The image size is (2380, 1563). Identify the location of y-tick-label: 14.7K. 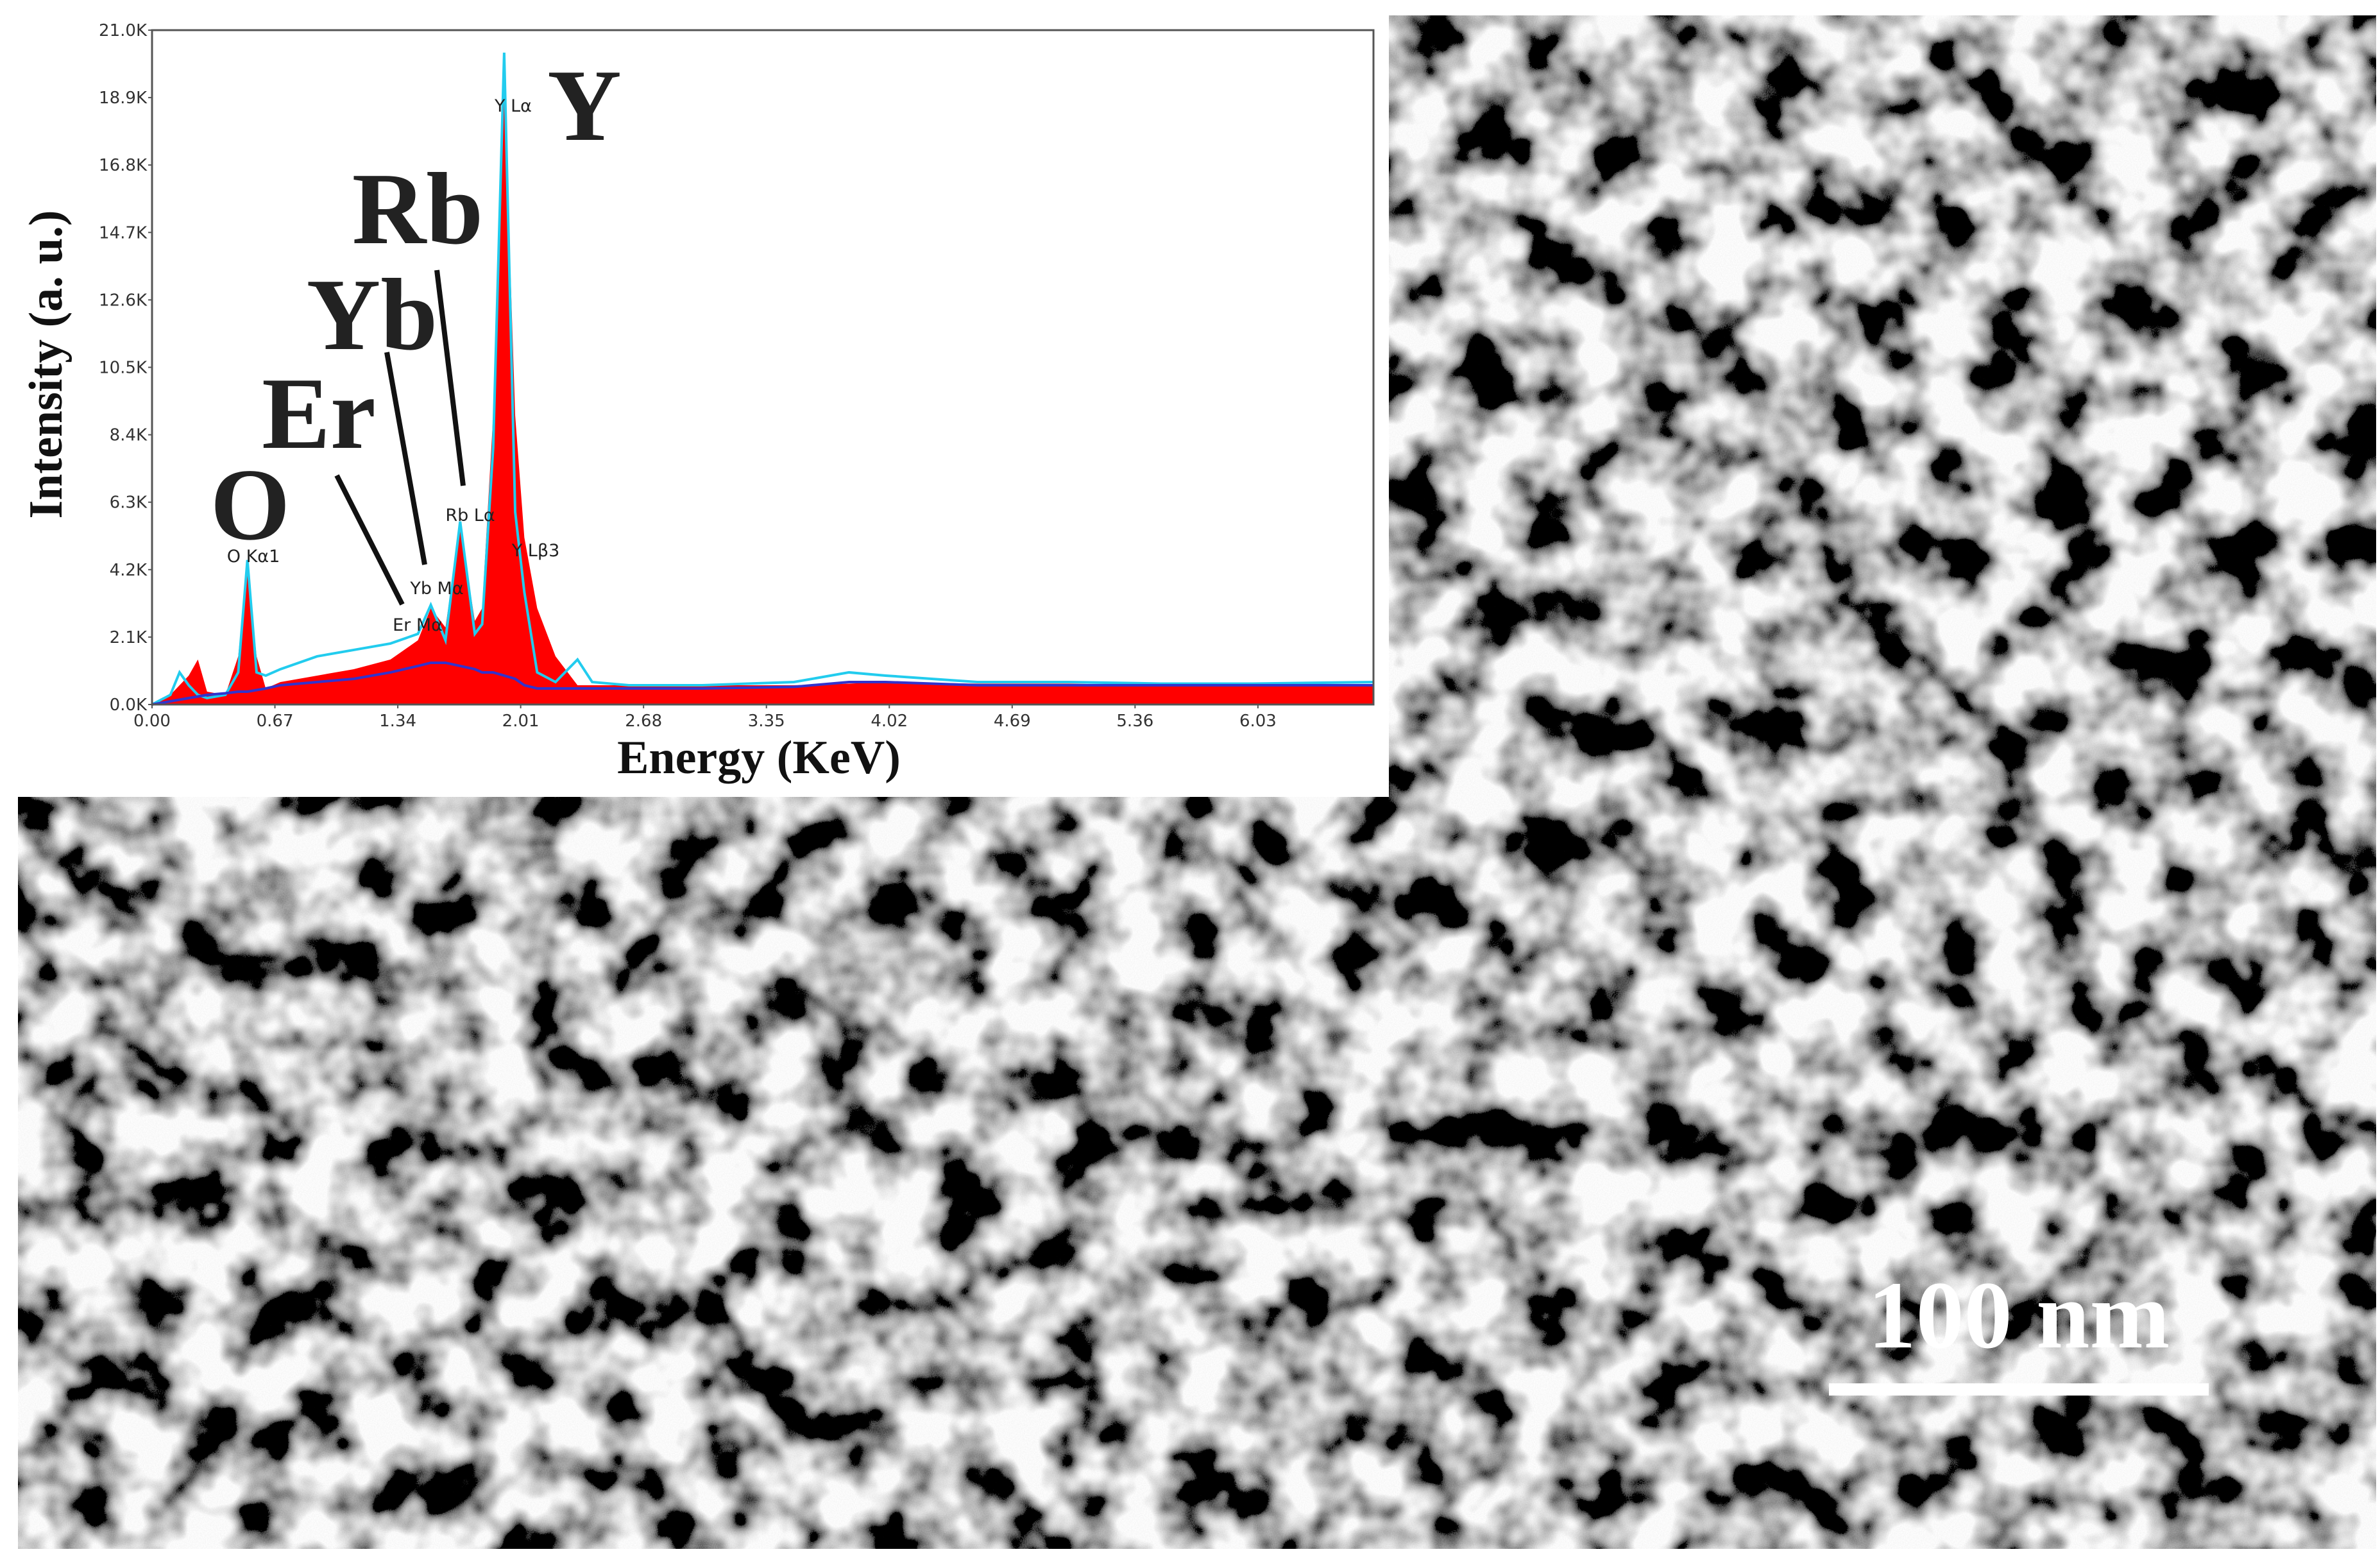
(123, 233).